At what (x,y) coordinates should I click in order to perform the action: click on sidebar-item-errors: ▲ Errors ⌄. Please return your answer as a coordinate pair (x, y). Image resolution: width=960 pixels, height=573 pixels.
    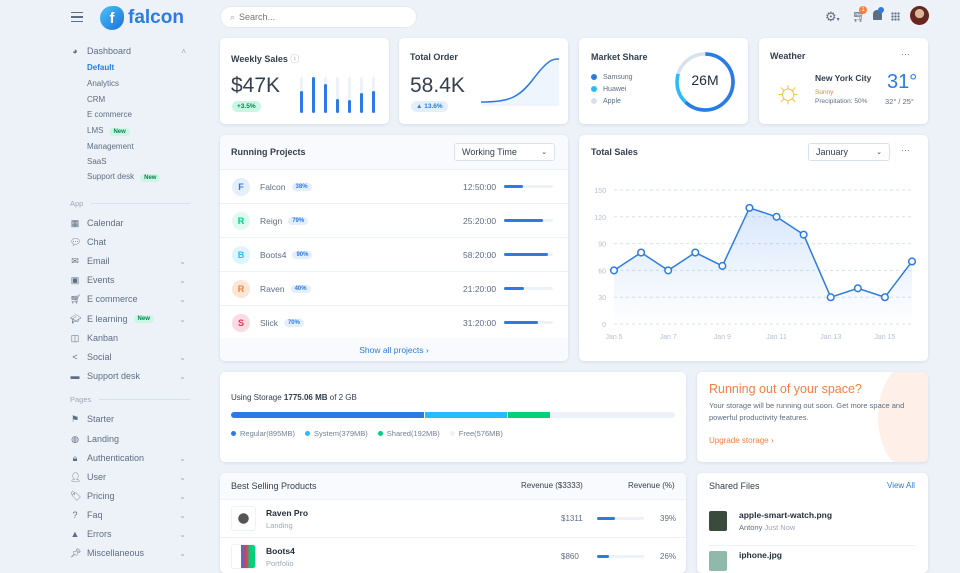
    Looking at the image, I should click on (128, 534).